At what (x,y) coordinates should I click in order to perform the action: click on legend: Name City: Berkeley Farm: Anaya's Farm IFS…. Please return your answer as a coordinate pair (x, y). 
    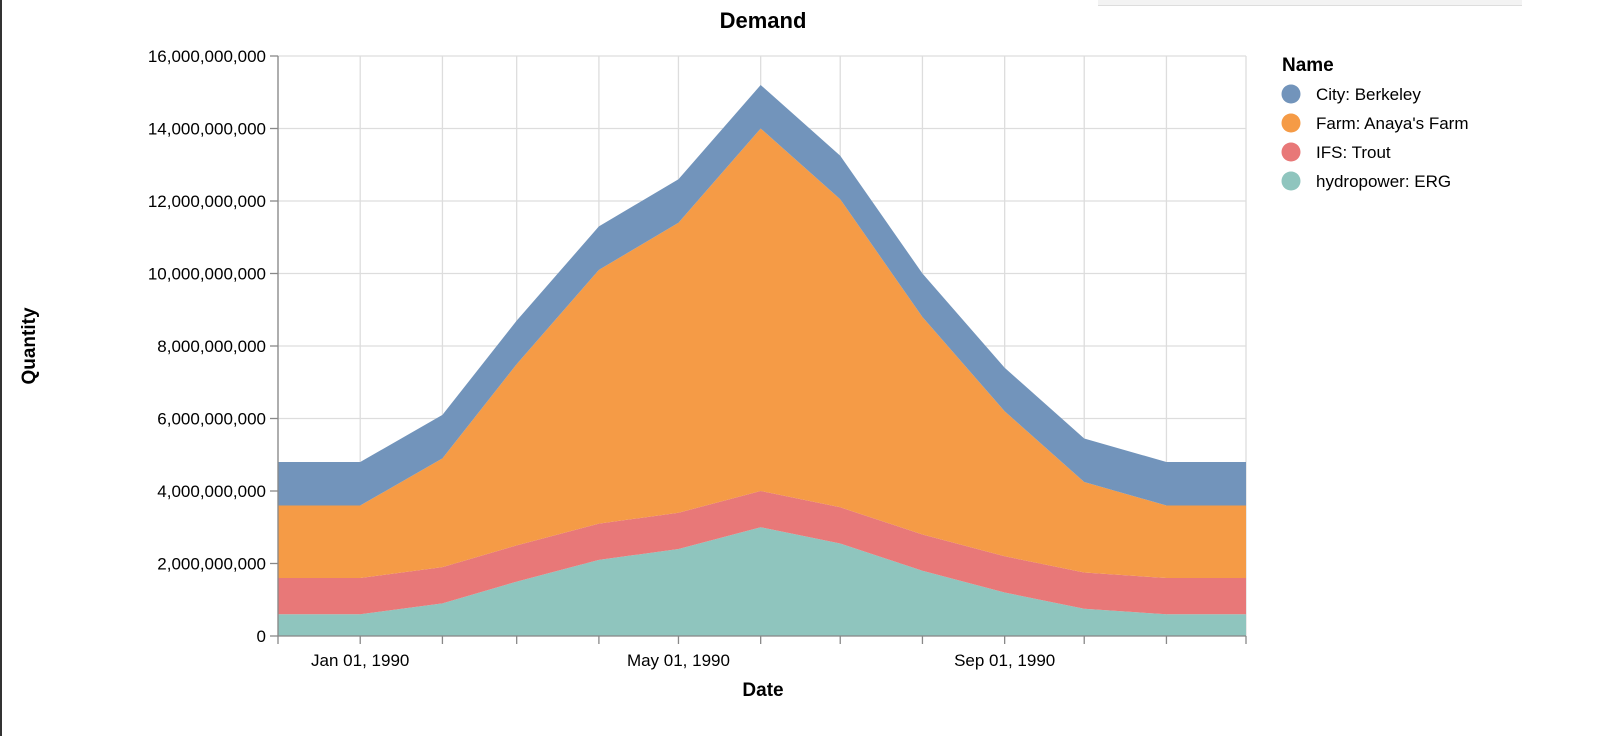
    Looking at the image, I should click on (1375, 123).